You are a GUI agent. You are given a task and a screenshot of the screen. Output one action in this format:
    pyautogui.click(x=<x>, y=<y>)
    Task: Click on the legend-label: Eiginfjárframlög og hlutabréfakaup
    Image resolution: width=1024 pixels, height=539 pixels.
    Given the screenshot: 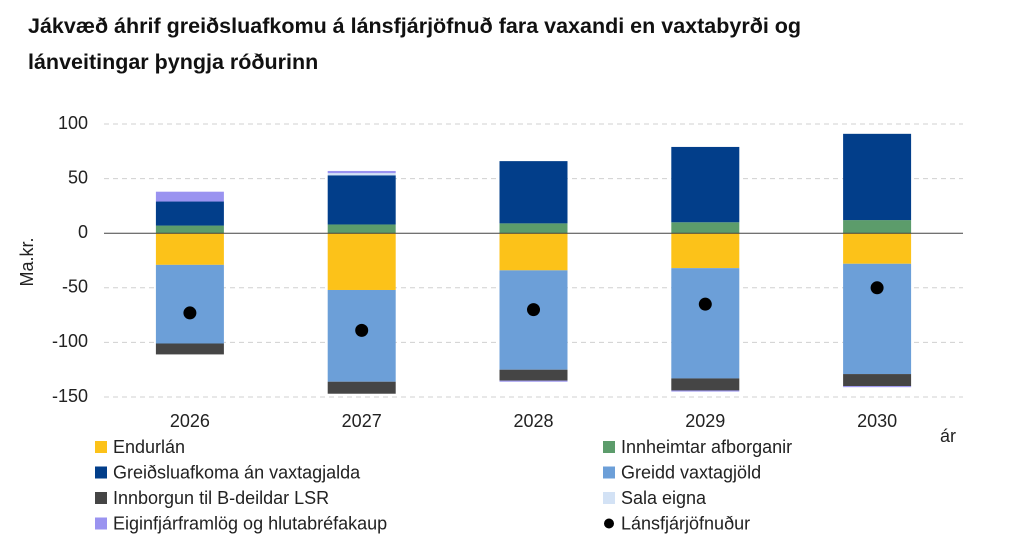 What is the action you would take?
    pyautogui.click(x=250, y=523)
    